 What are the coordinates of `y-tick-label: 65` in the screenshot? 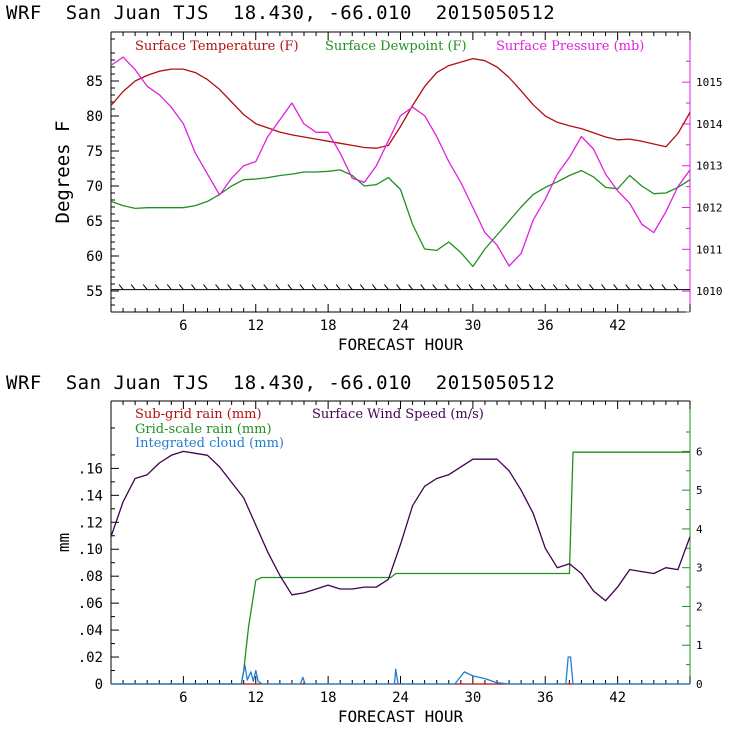 It's located at (94, 222).